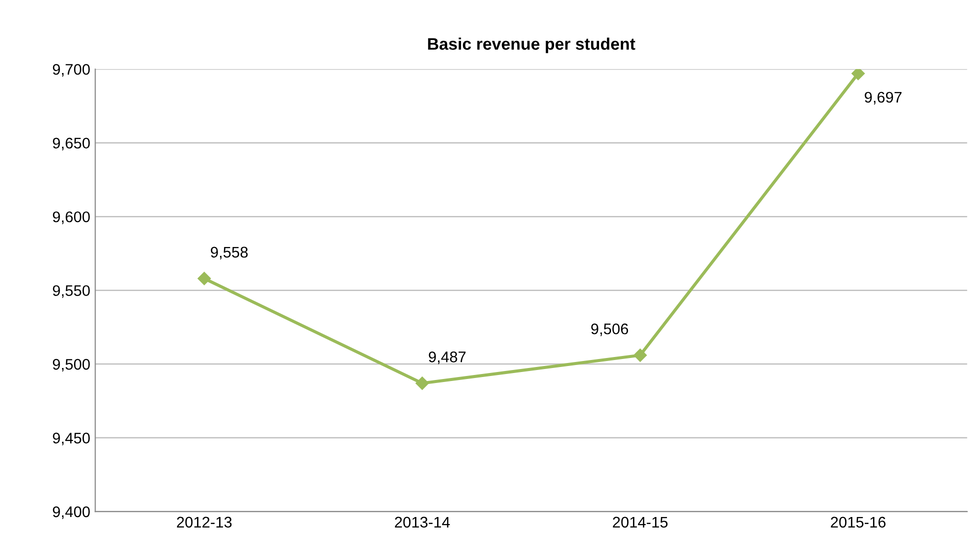 This screenshot has height=553, width=972. I want to click on y-tick-label: 9,650, so click(71, 144).